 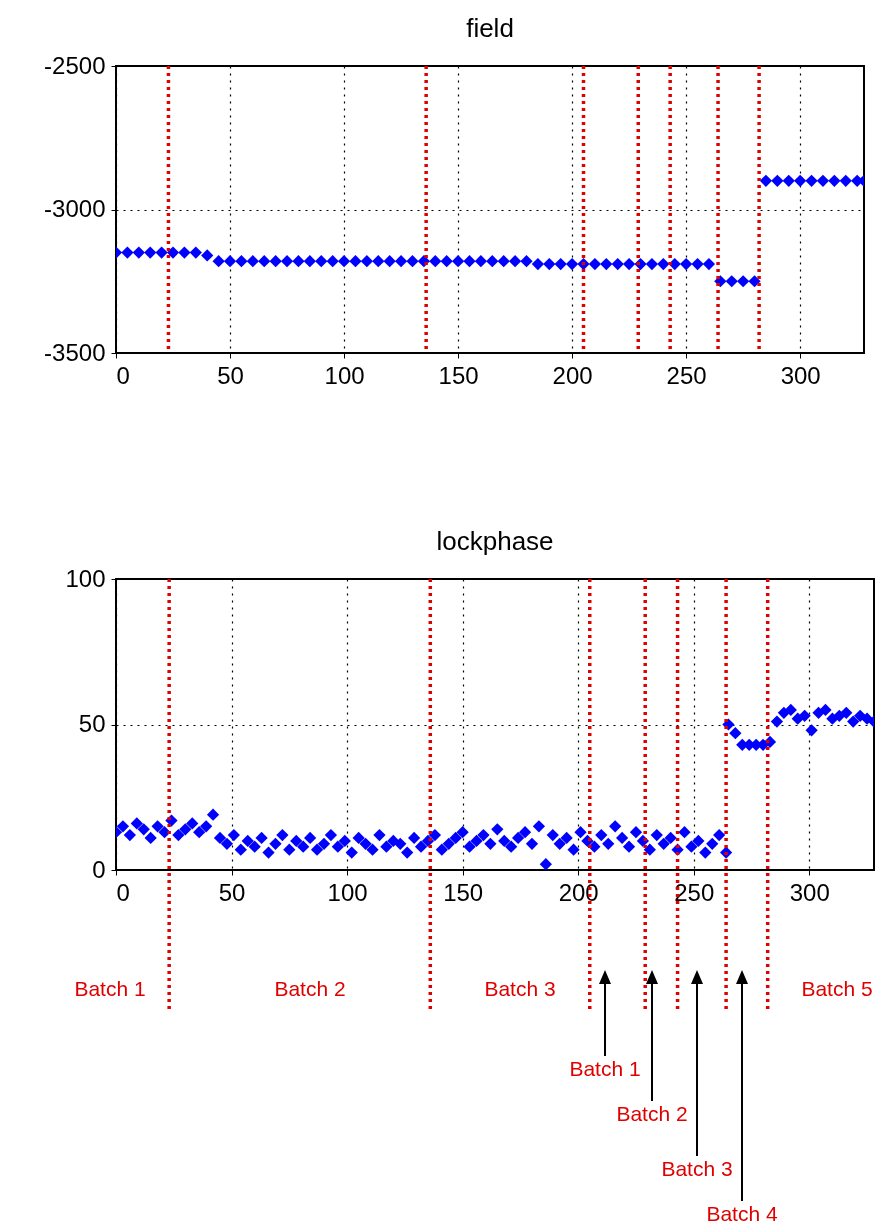 I want to click on y-tick-label: -2500, so click(x=75, y=65).